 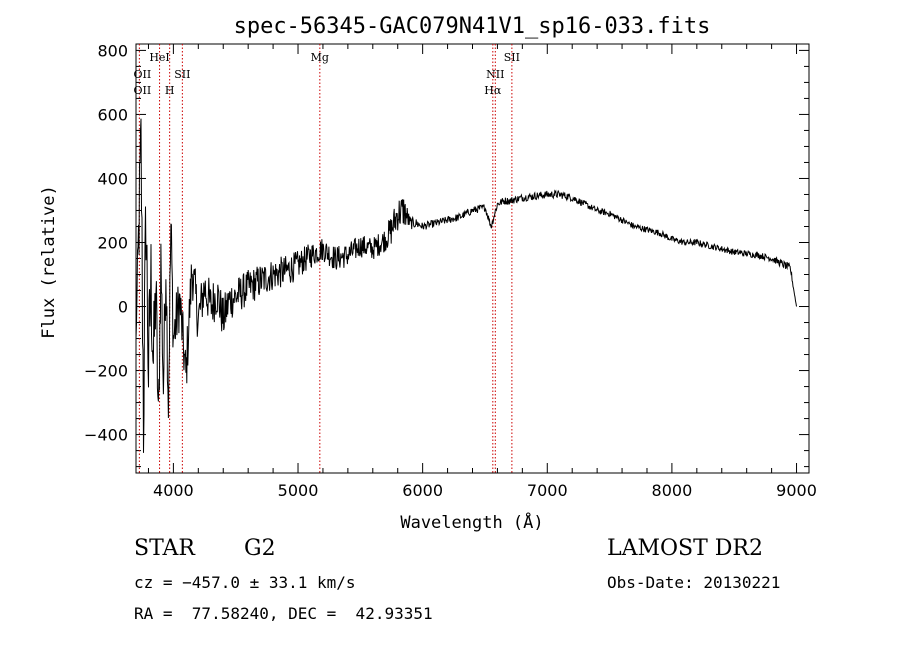 What do you see at coordinates (694, 582) in the screenshot?
I see `observation-date: Obs-Date: 20130221` at bounding box center [694, 582].